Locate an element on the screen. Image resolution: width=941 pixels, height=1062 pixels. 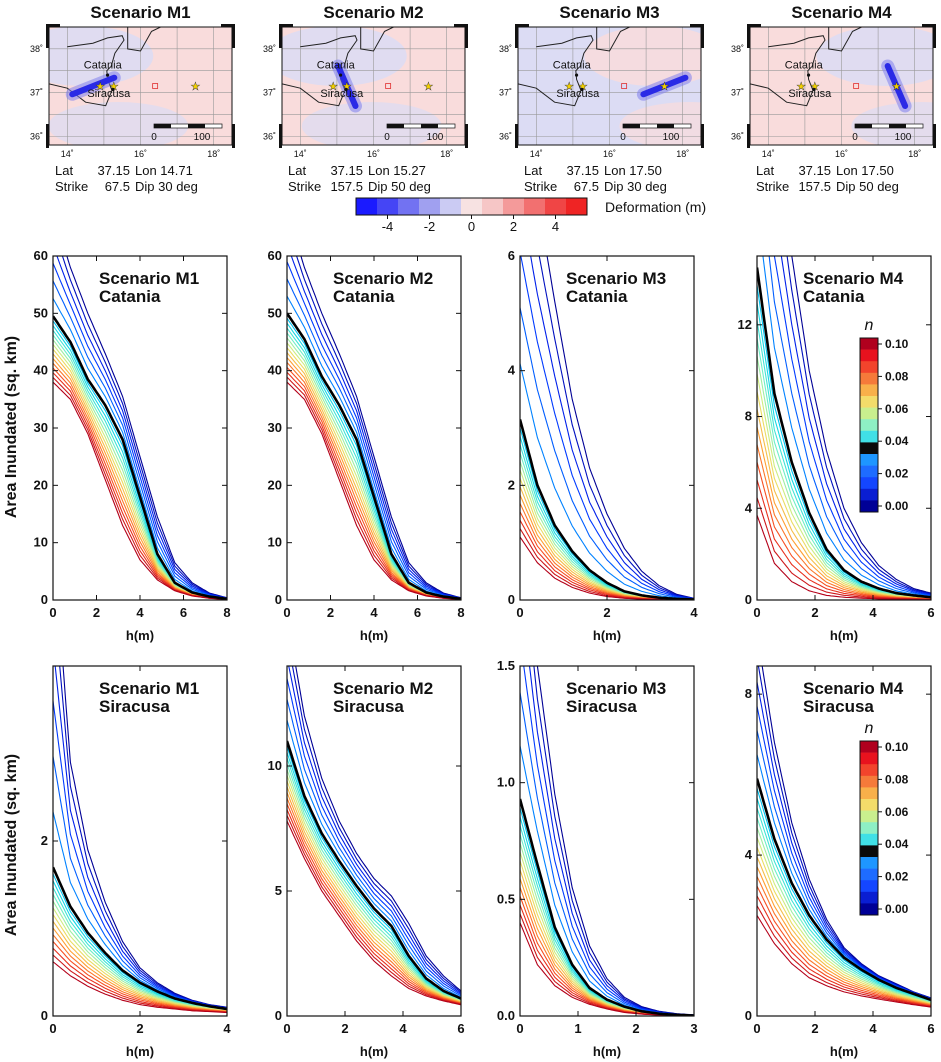
series-line-bold is located at coordinates (844, 433).